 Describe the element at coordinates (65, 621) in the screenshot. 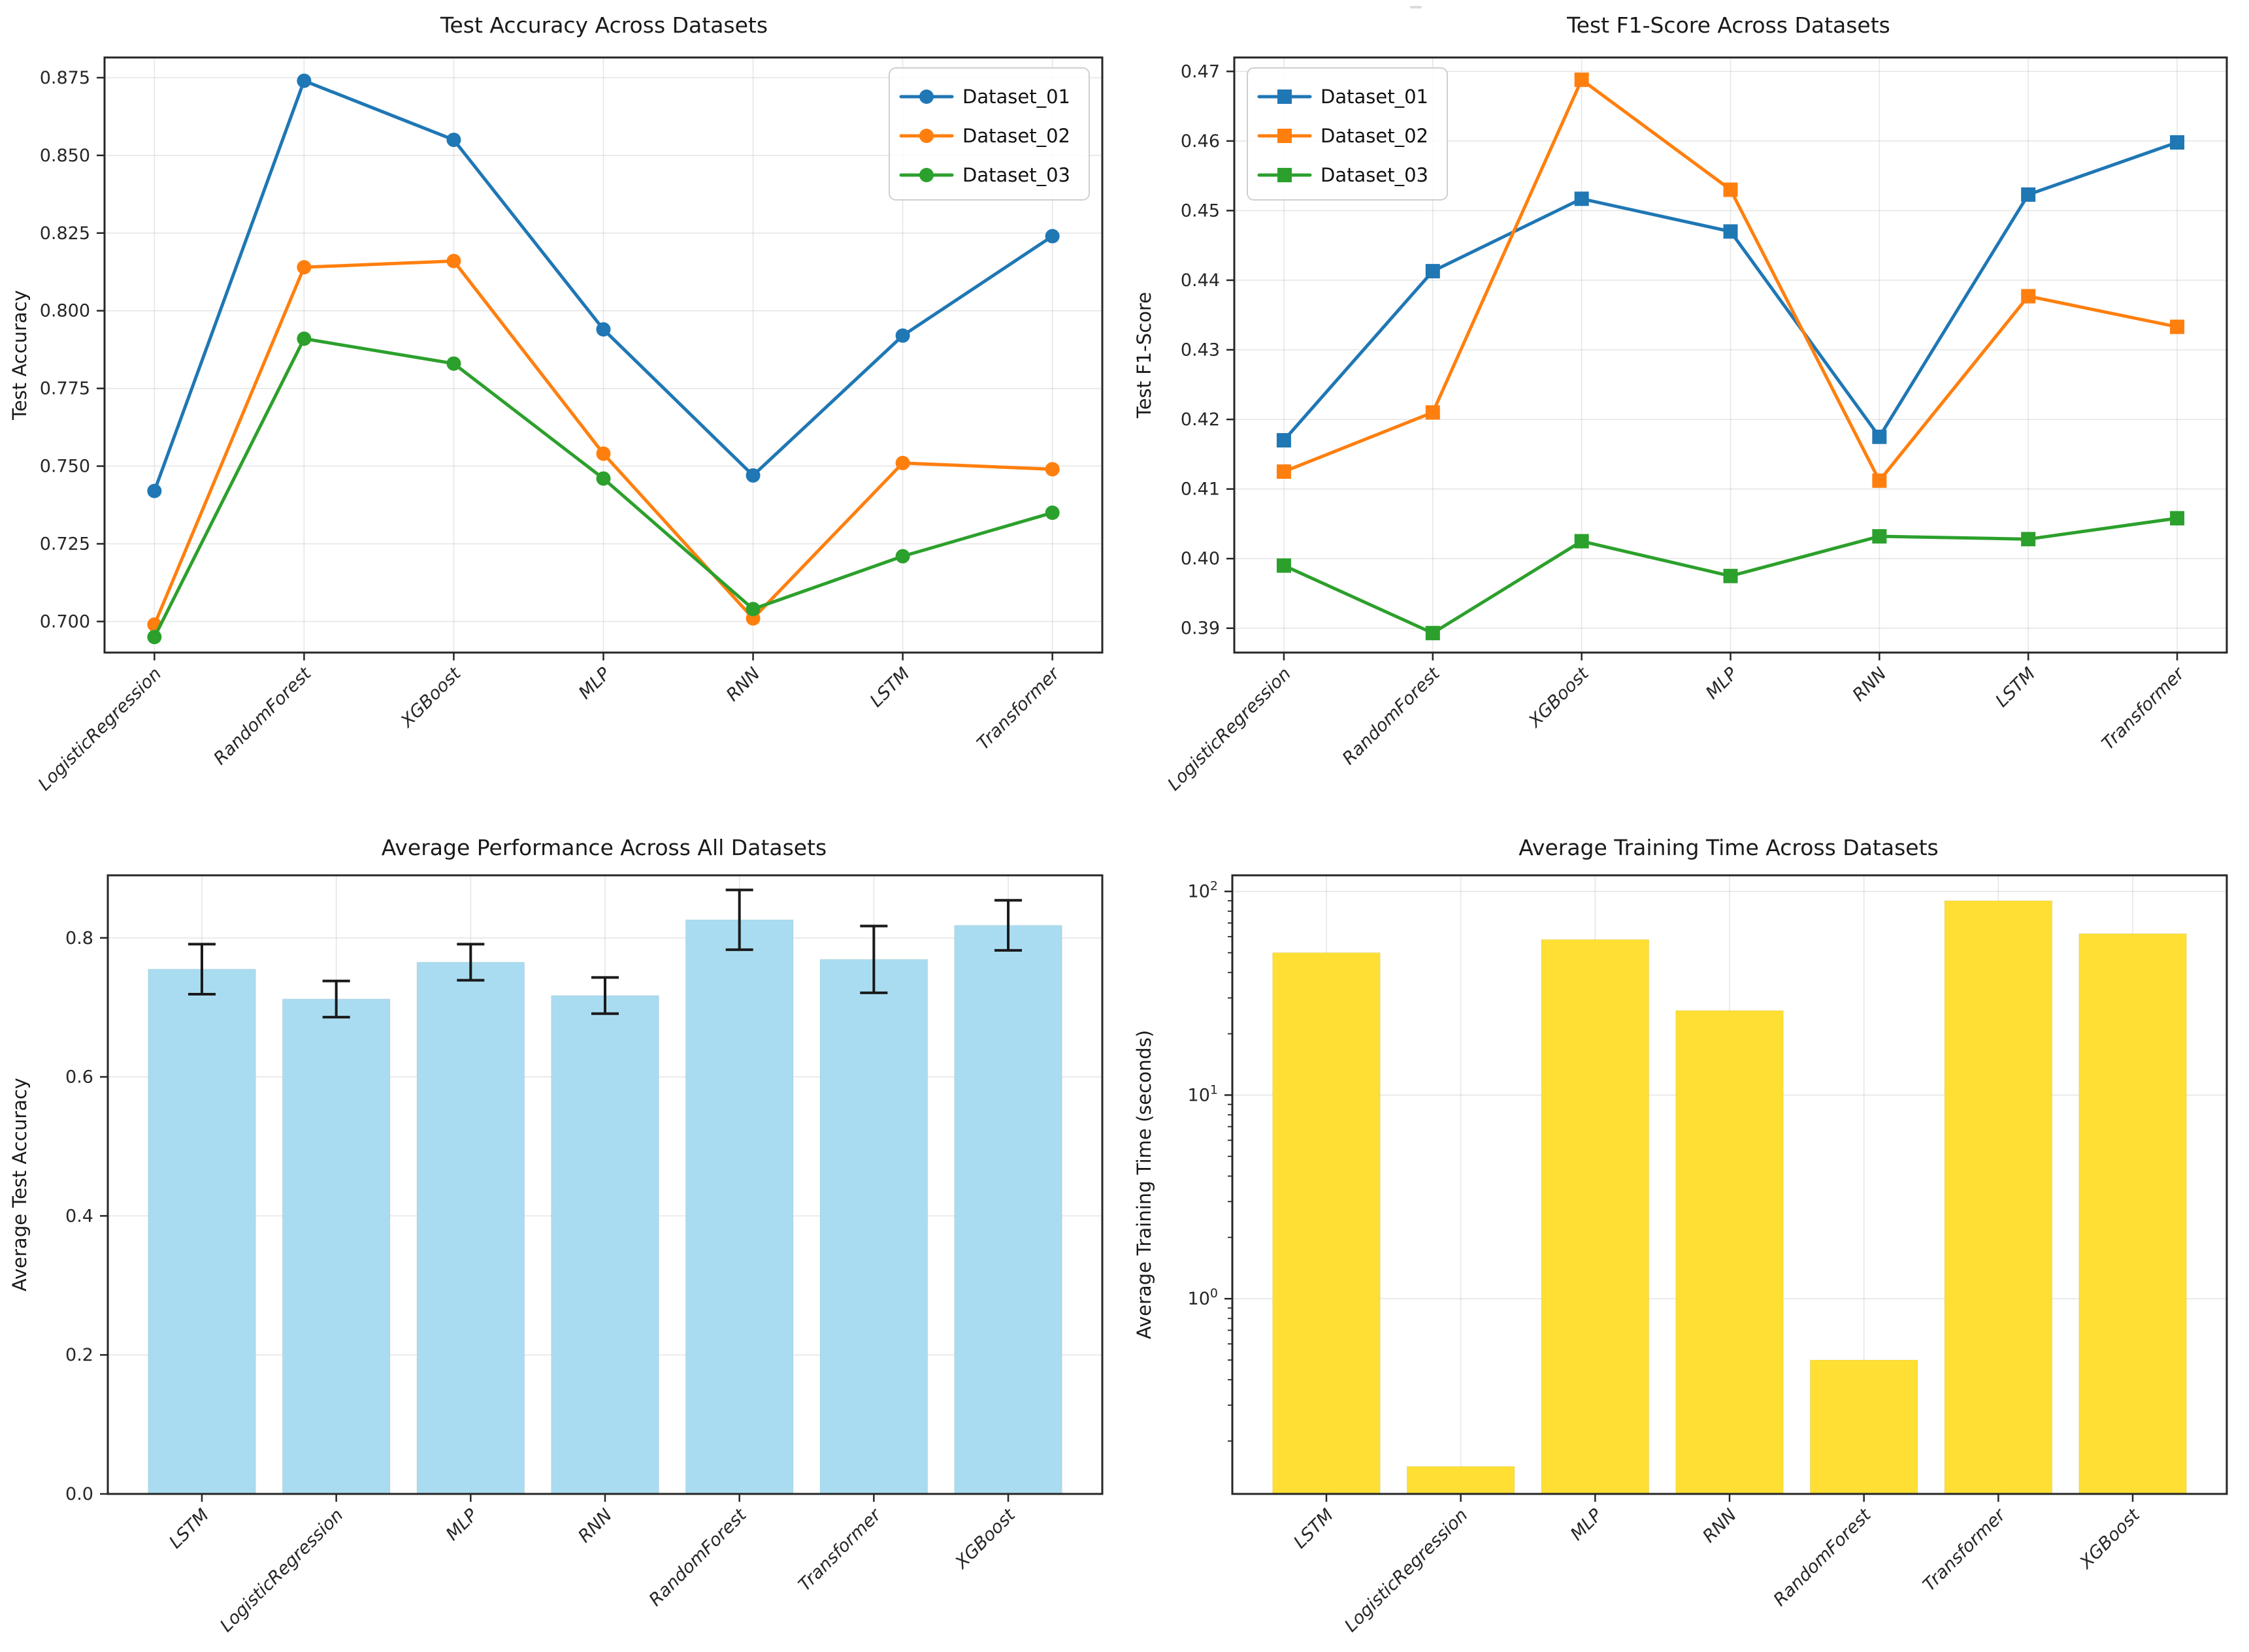

I see `svg-text: 0.700` at that location.